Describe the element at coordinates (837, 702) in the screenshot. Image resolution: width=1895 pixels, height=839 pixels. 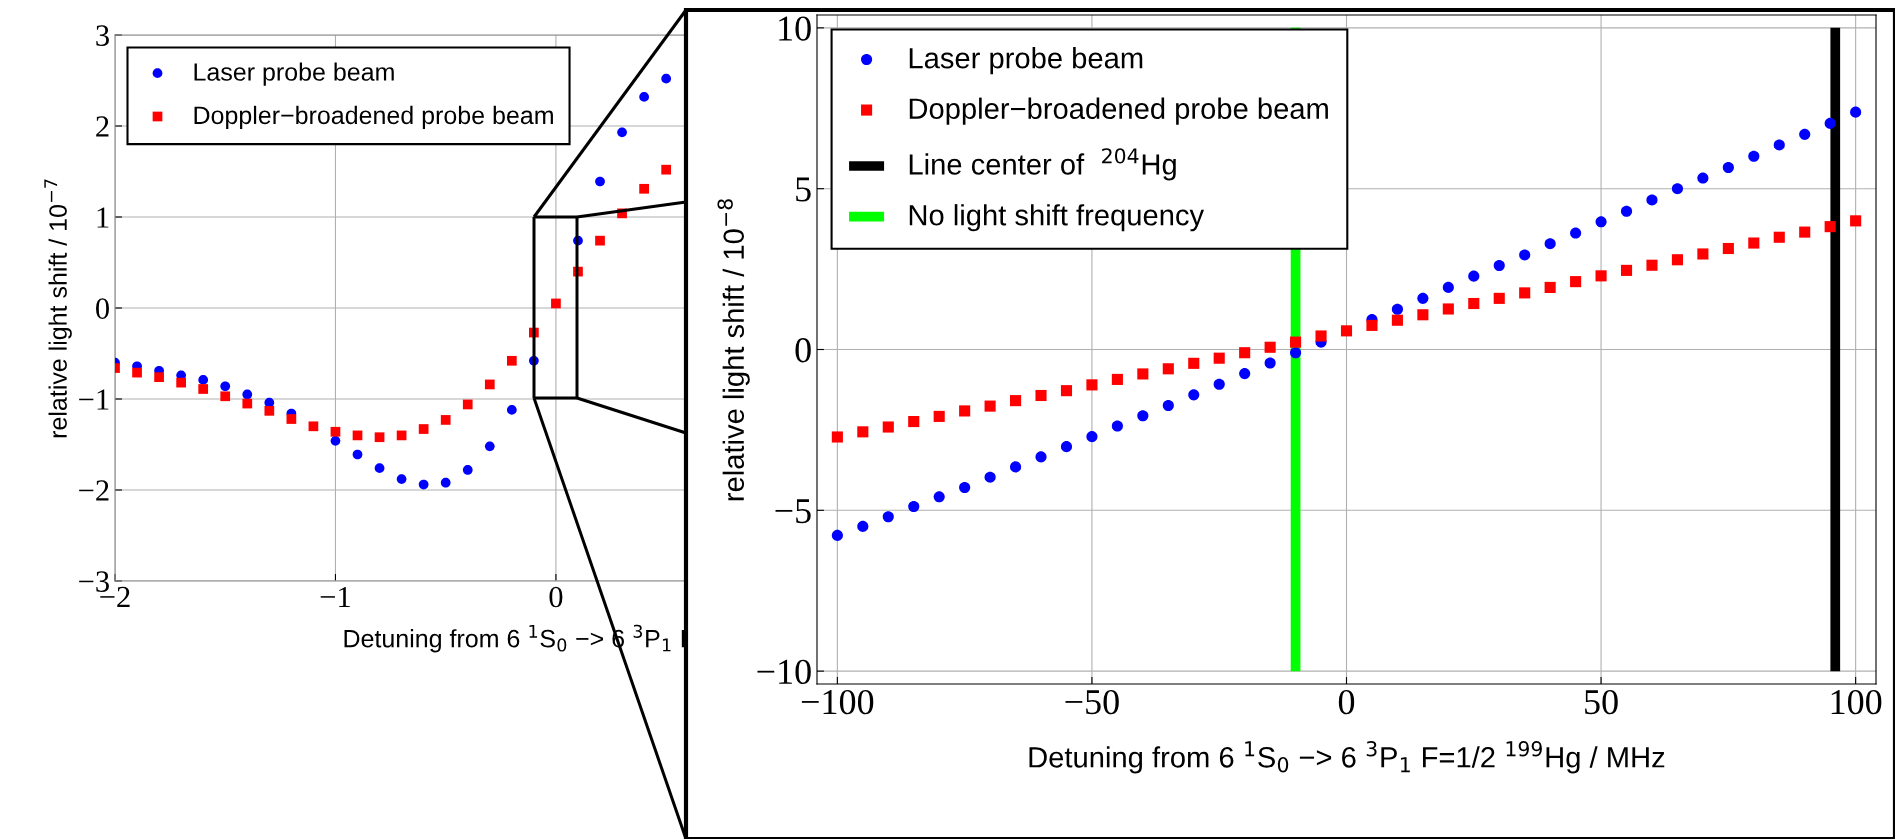
I see `x-tick-label: −100` at that location.